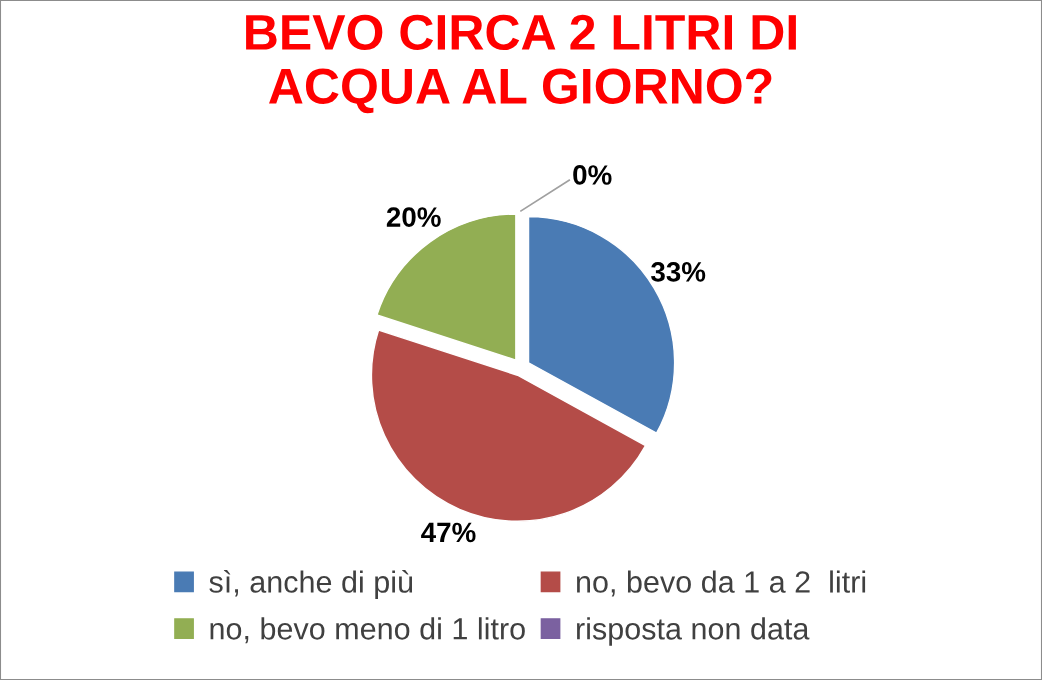 Image resolution: width=1042 pixels, height=680 pixels. I want to click on legend-label: no, bevo meno di 1 litro, so click(367, 630).